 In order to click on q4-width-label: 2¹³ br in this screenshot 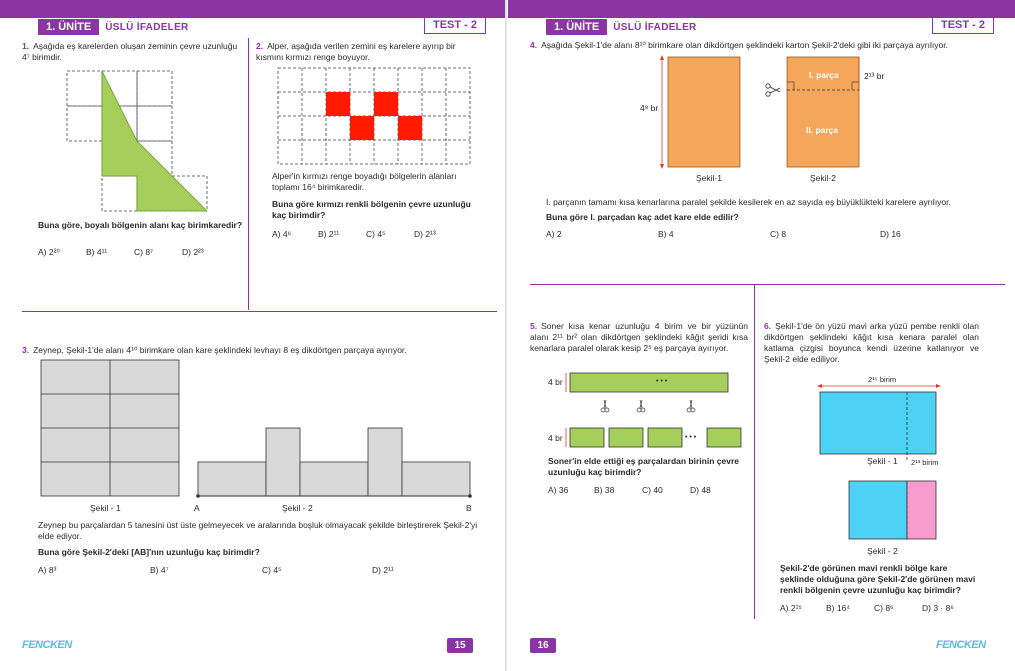, I will do `click(874, 76)`.